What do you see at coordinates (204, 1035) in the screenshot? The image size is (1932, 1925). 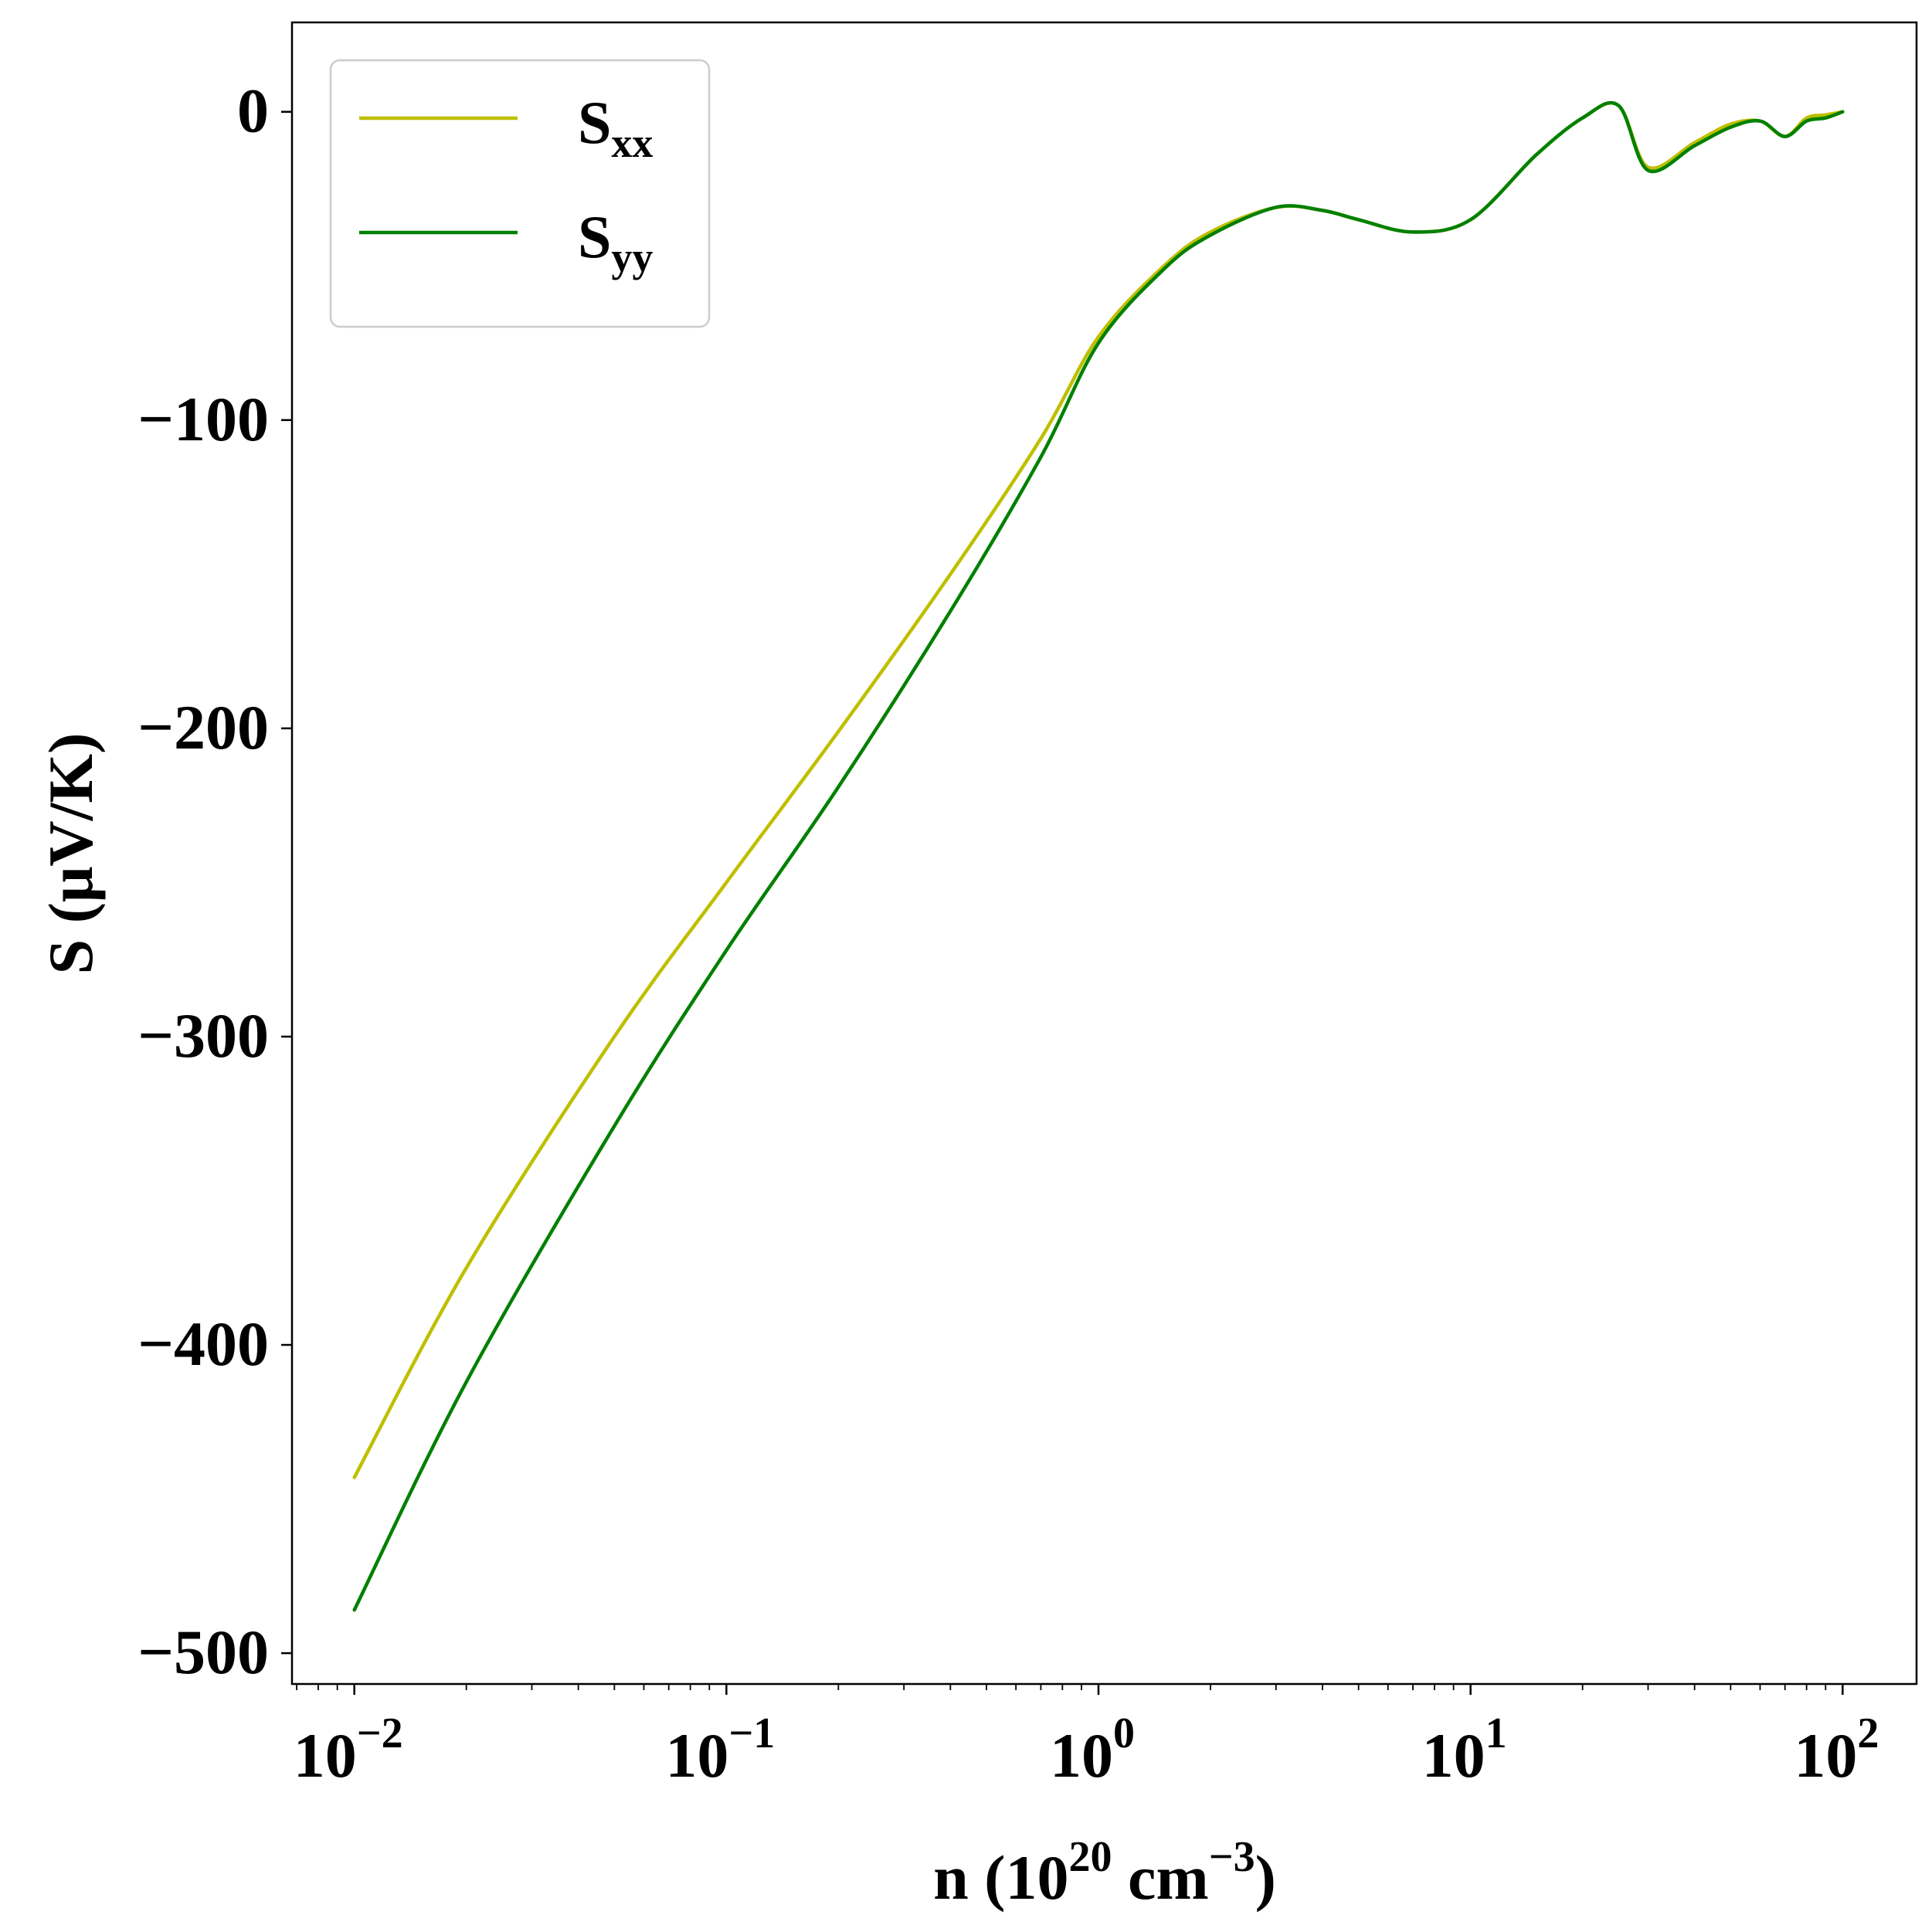 I see `y-tick-label: −300` at bounding box center [204, 1035].